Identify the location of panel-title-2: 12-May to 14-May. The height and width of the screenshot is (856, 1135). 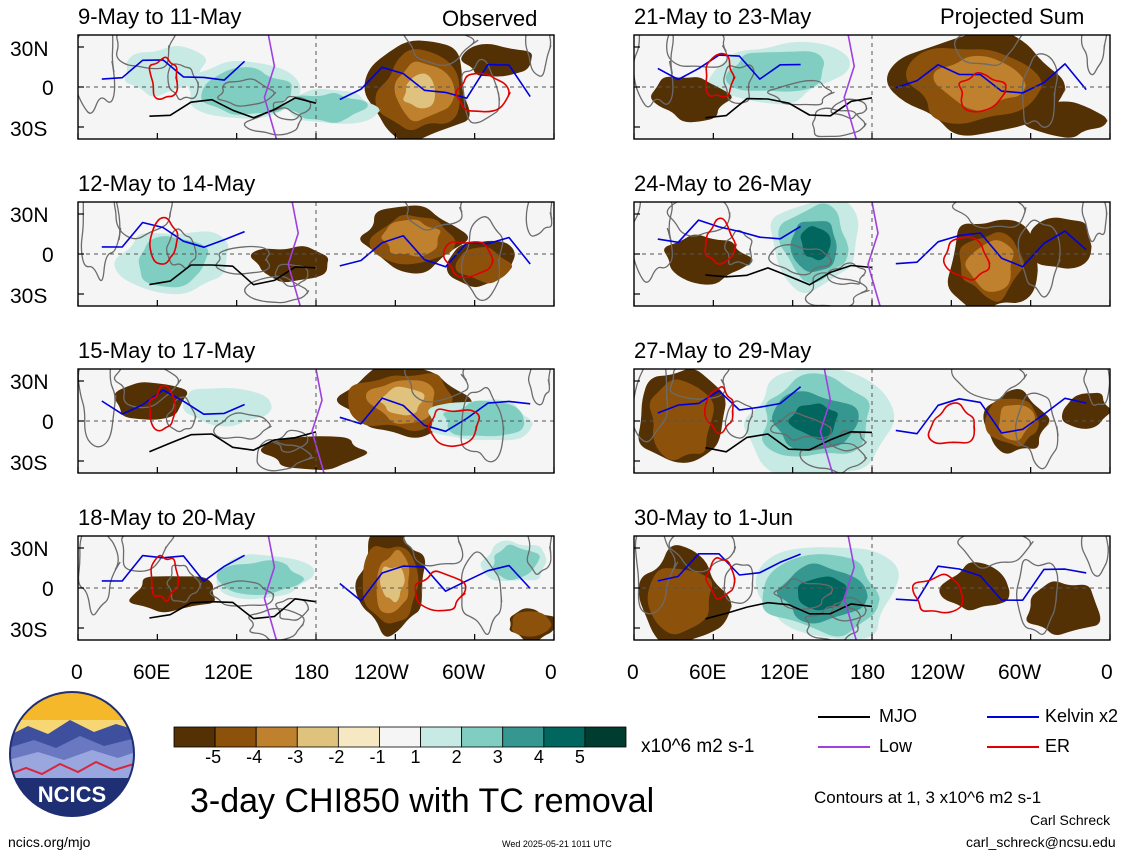
(167, 183).